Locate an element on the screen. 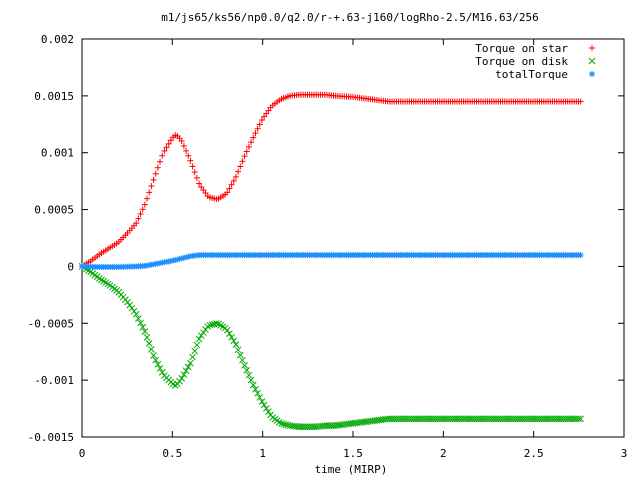 This screenshot has height=480, width=640. legend-item: totalTorque is located at coordinates (545, 74).